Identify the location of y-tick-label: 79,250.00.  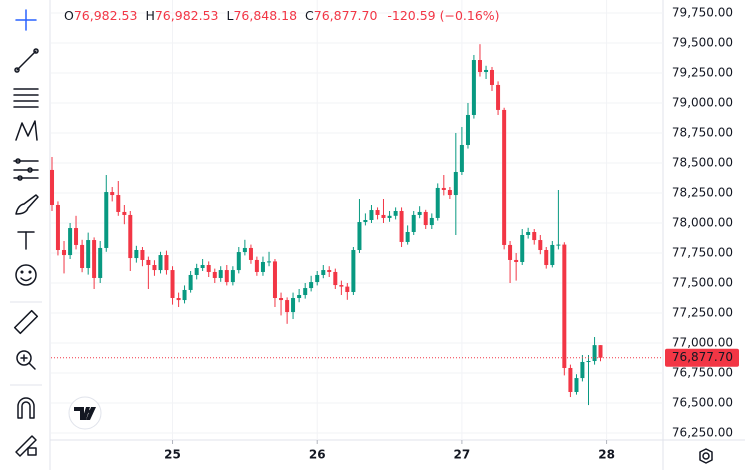
(702, 72).